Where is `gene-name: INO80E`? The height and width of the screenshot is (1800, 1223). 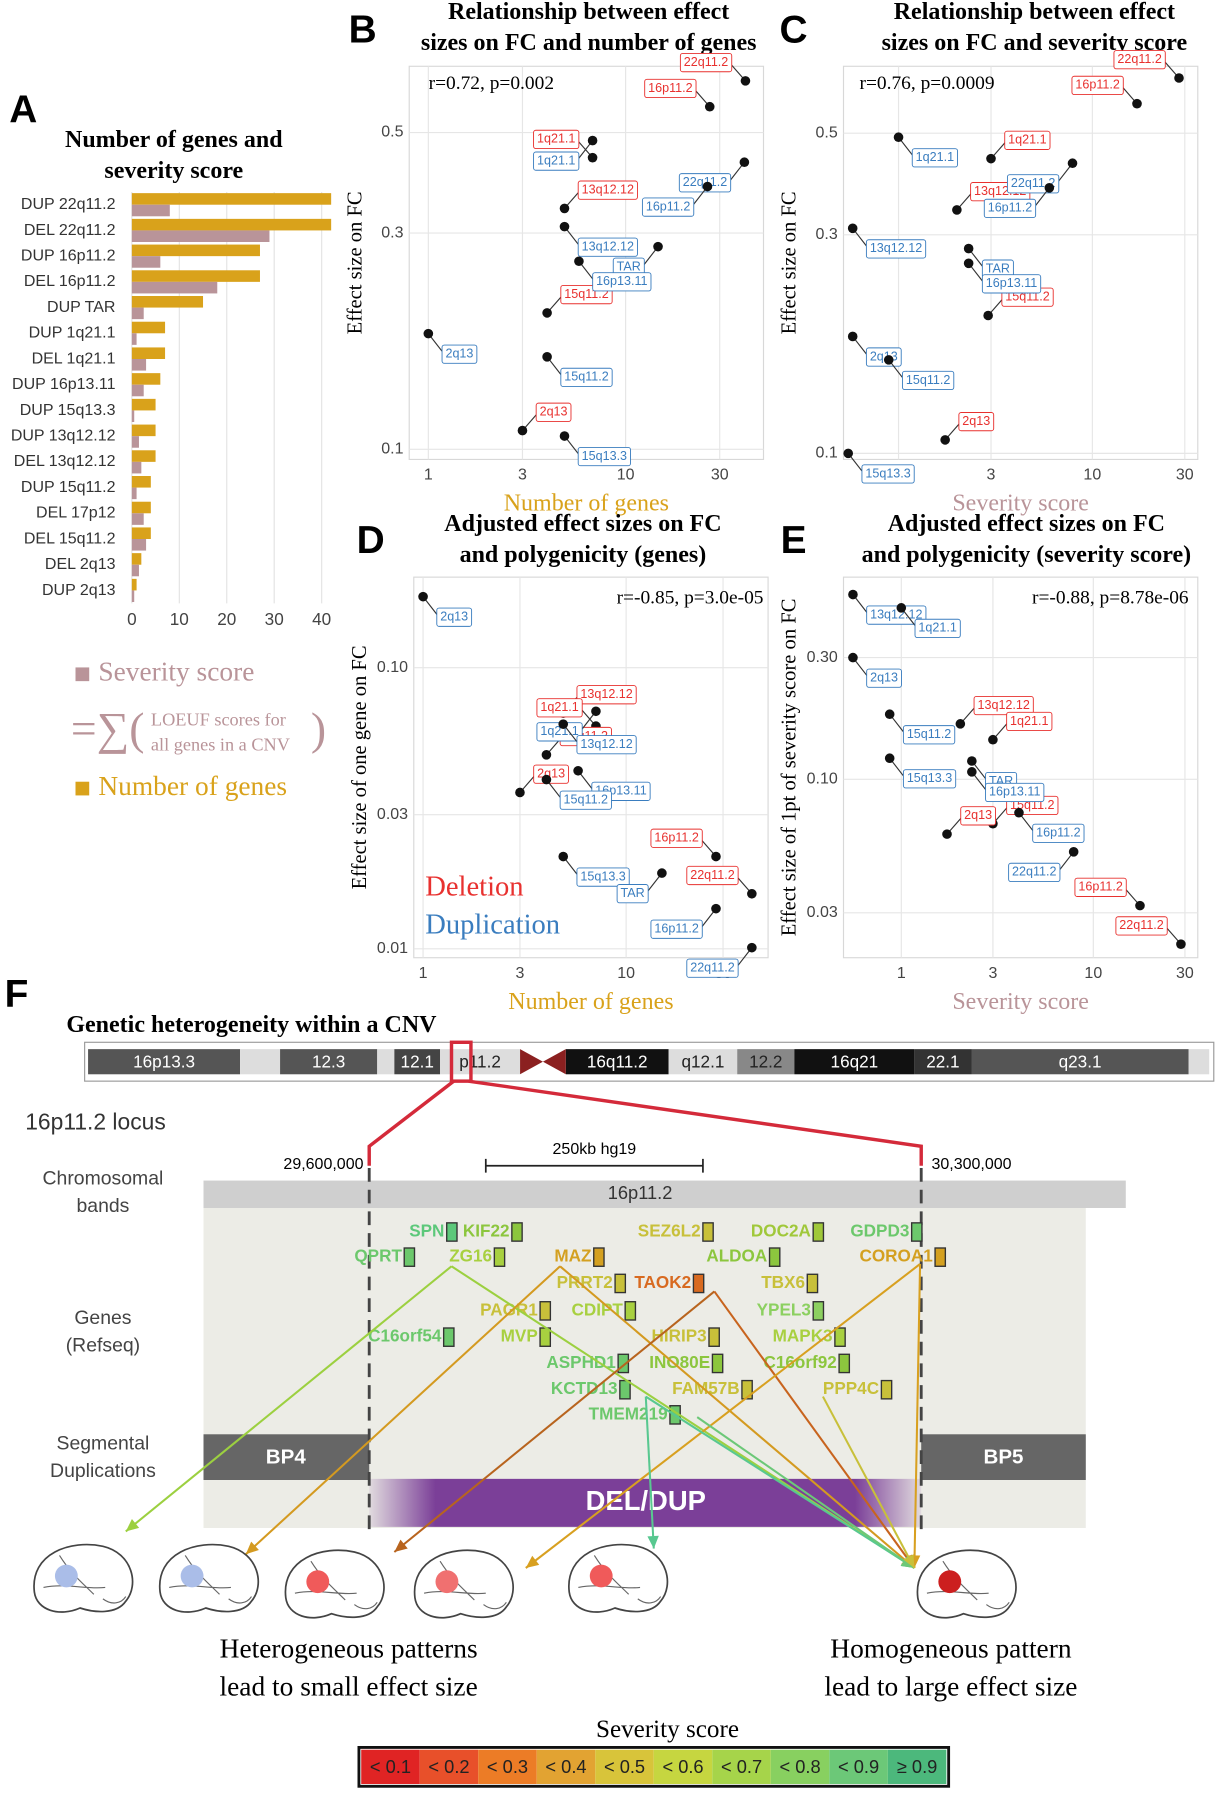
gene-name: INO80E is located at coordinates (679, 1362).